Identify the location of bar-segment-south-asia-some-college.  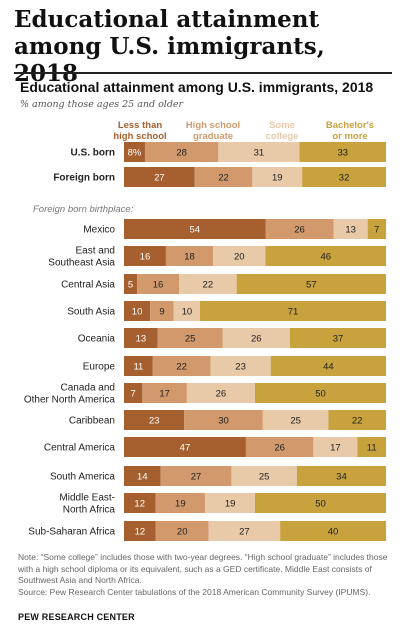
(186, 311).